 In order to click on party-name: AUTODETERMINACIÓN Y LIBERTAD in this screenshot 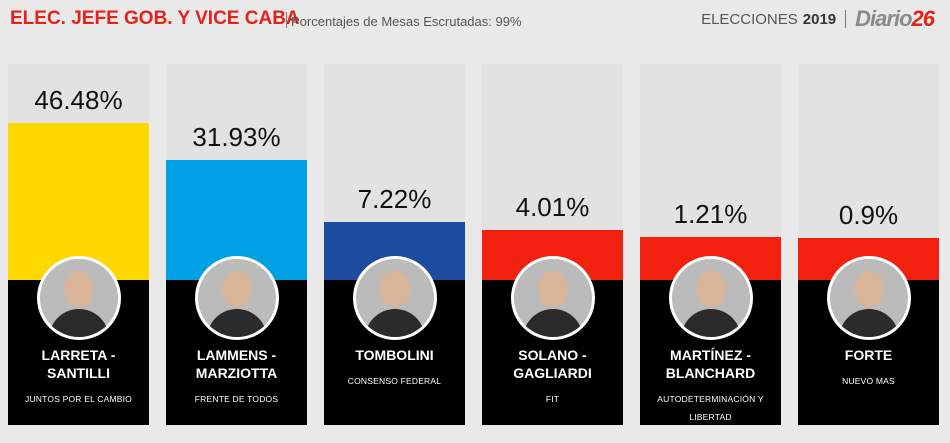, I will do `click(710, 408)`.